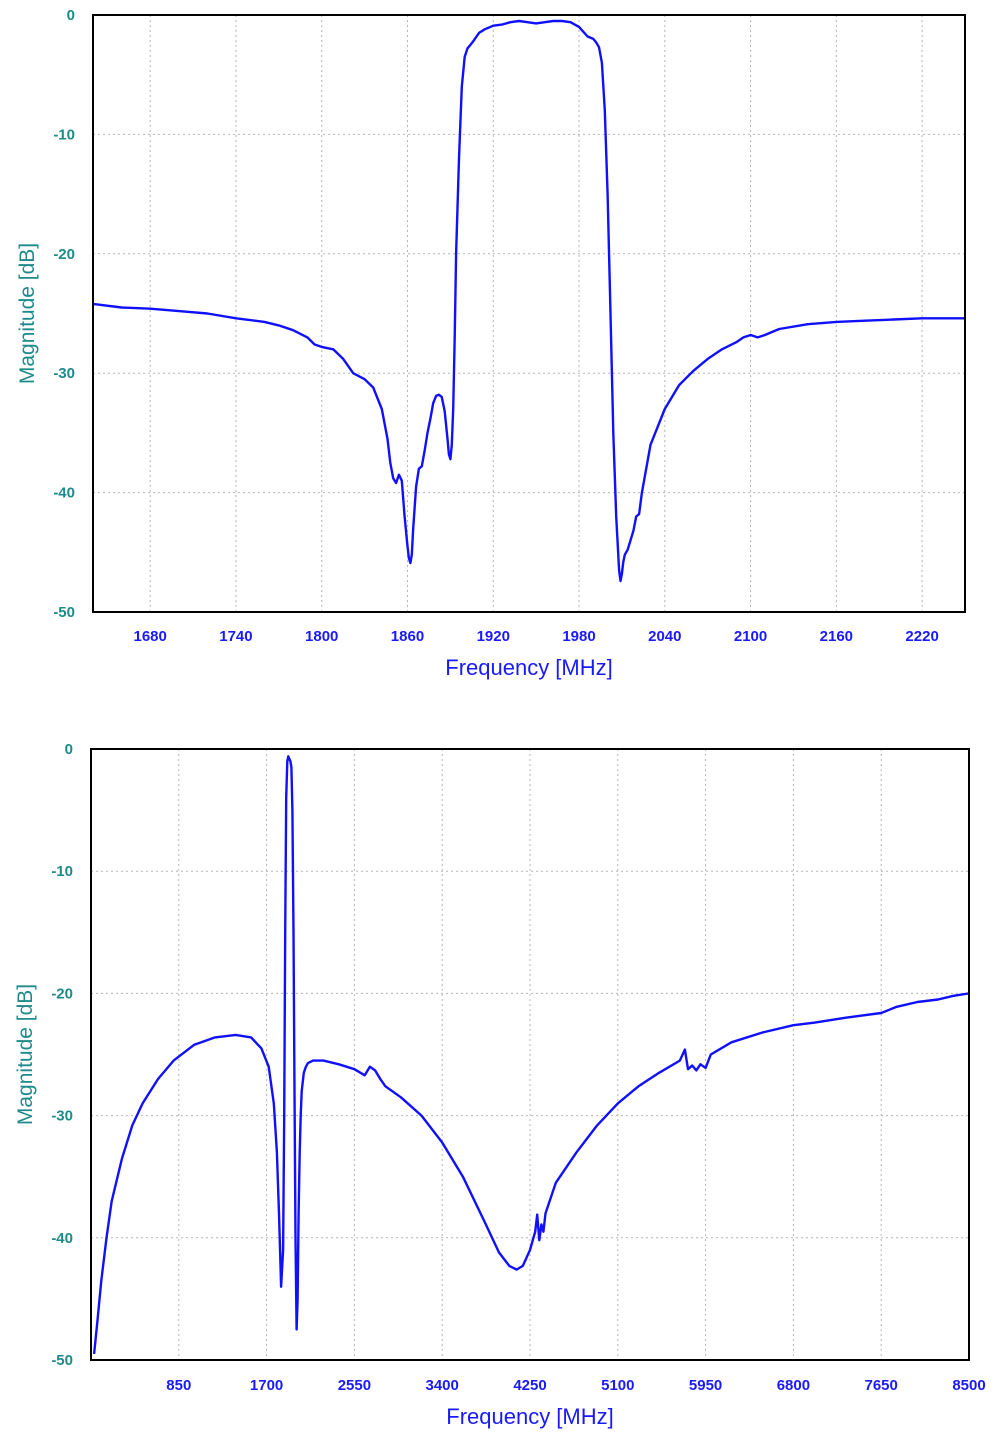 Image resolution: width=999 pixels, height=1432 pixels. I want to click on x-tick-label: 6800, so click(793, 1385).